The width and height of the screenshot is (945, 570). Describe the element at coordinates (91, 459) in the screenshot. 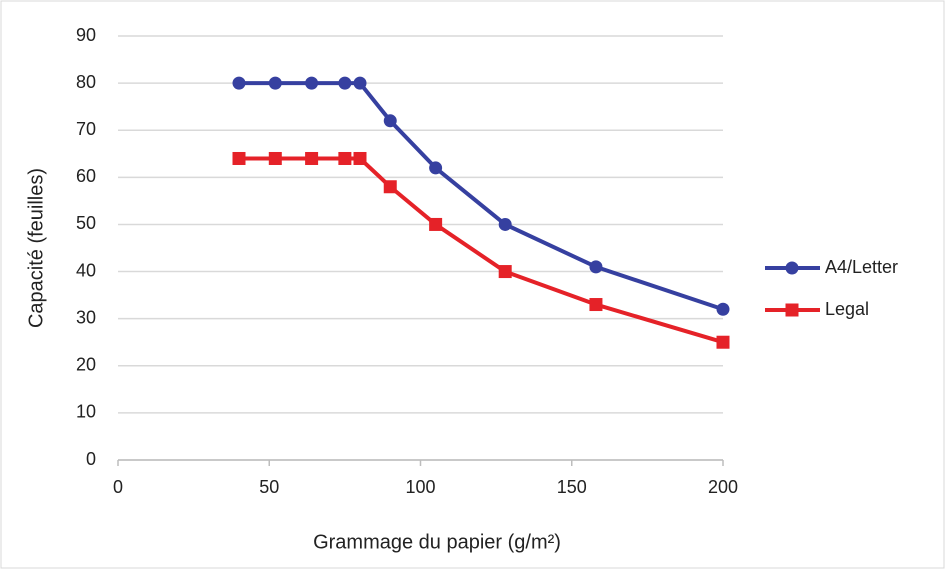

I see `y-tick-label: 0` at that location.